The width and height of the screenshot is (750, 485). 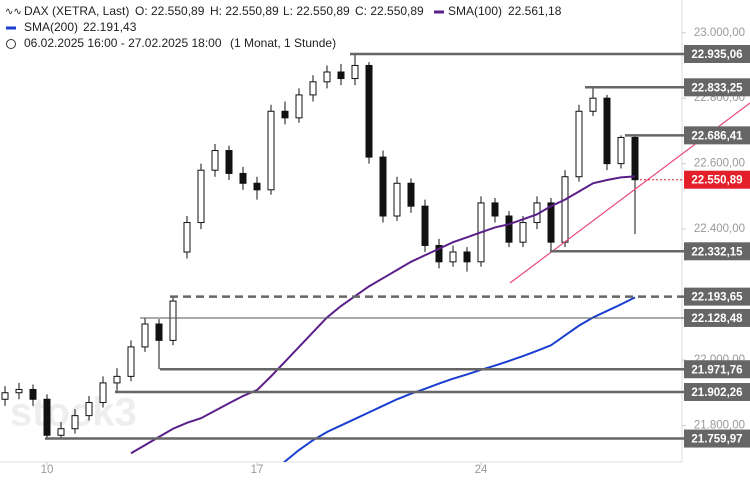 I want to click on level-label: 21.902,26, so click(x=716, y=393).